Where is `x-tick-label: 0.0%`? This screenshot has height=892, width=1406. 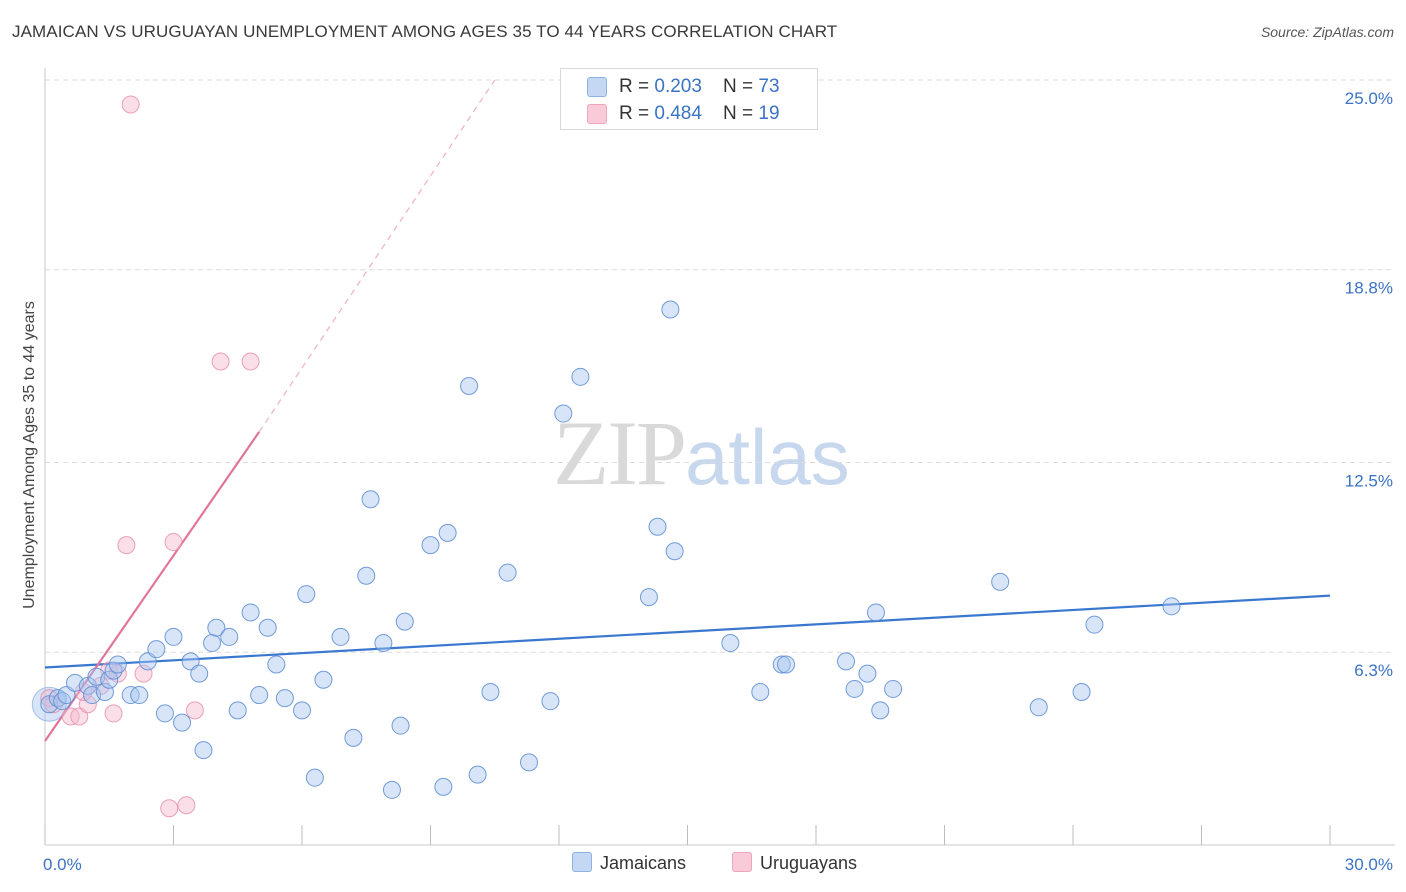 x-tick-label: 0.0% is located at coordinates (62, 864).